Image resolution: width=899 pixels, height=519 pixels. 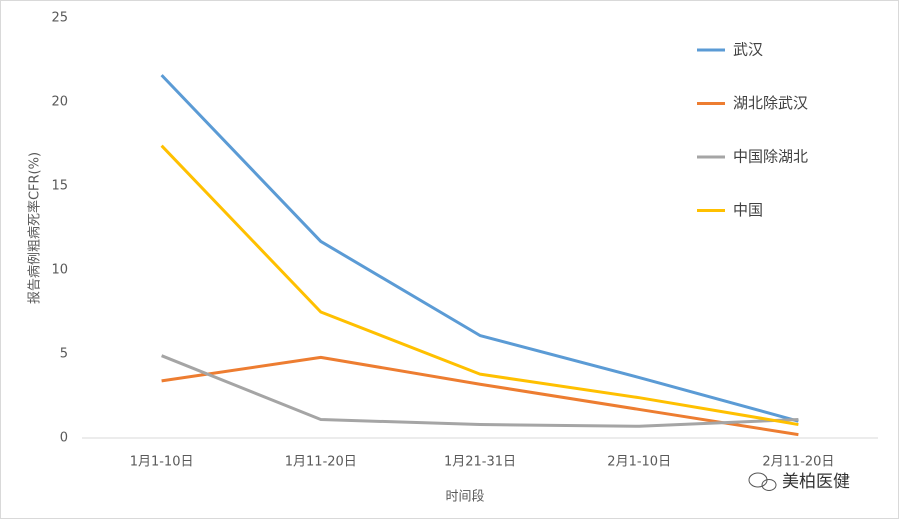 What do you see at coordinates (162, 462) in the screenshot?
I see `x-tick-label: 1月1-10日` at bounding box center [162, 462].